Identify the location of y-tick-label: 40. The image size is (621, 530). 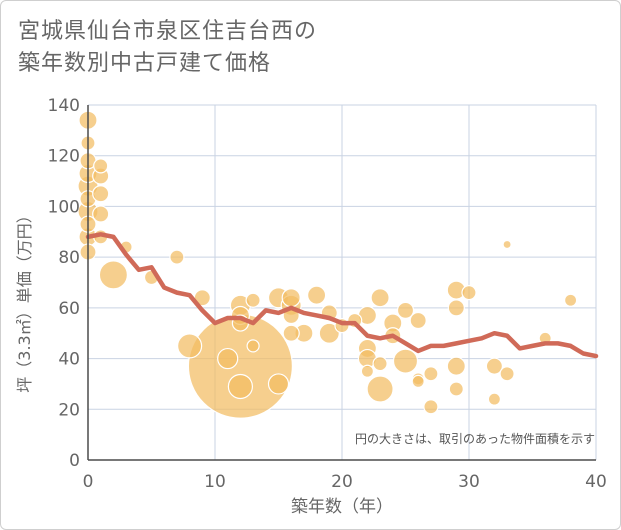
(69, 360).